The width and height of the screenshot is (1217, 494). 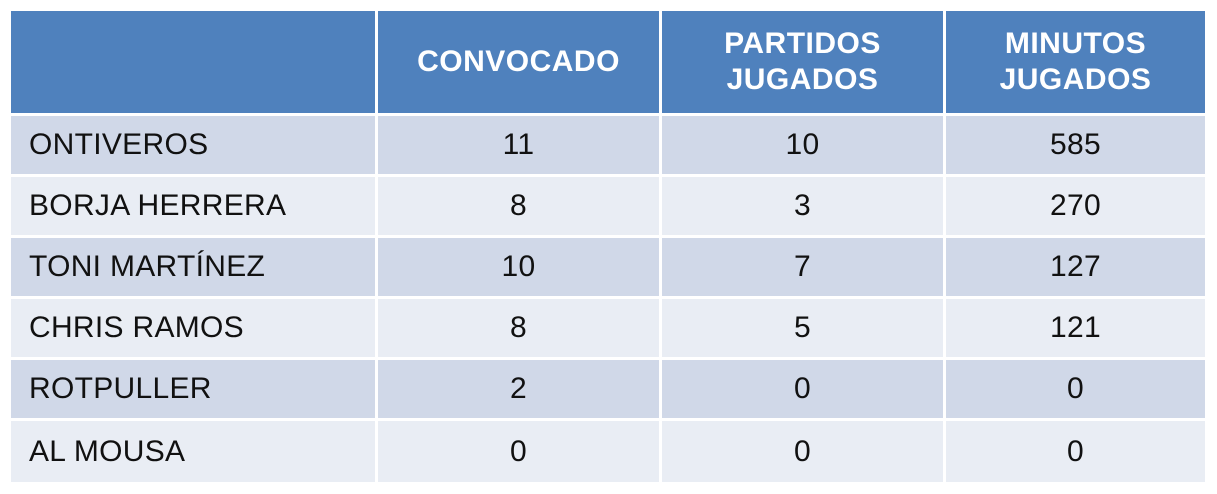 I want to click on column-header: CONVOCADO, so click(x=520, y=63).